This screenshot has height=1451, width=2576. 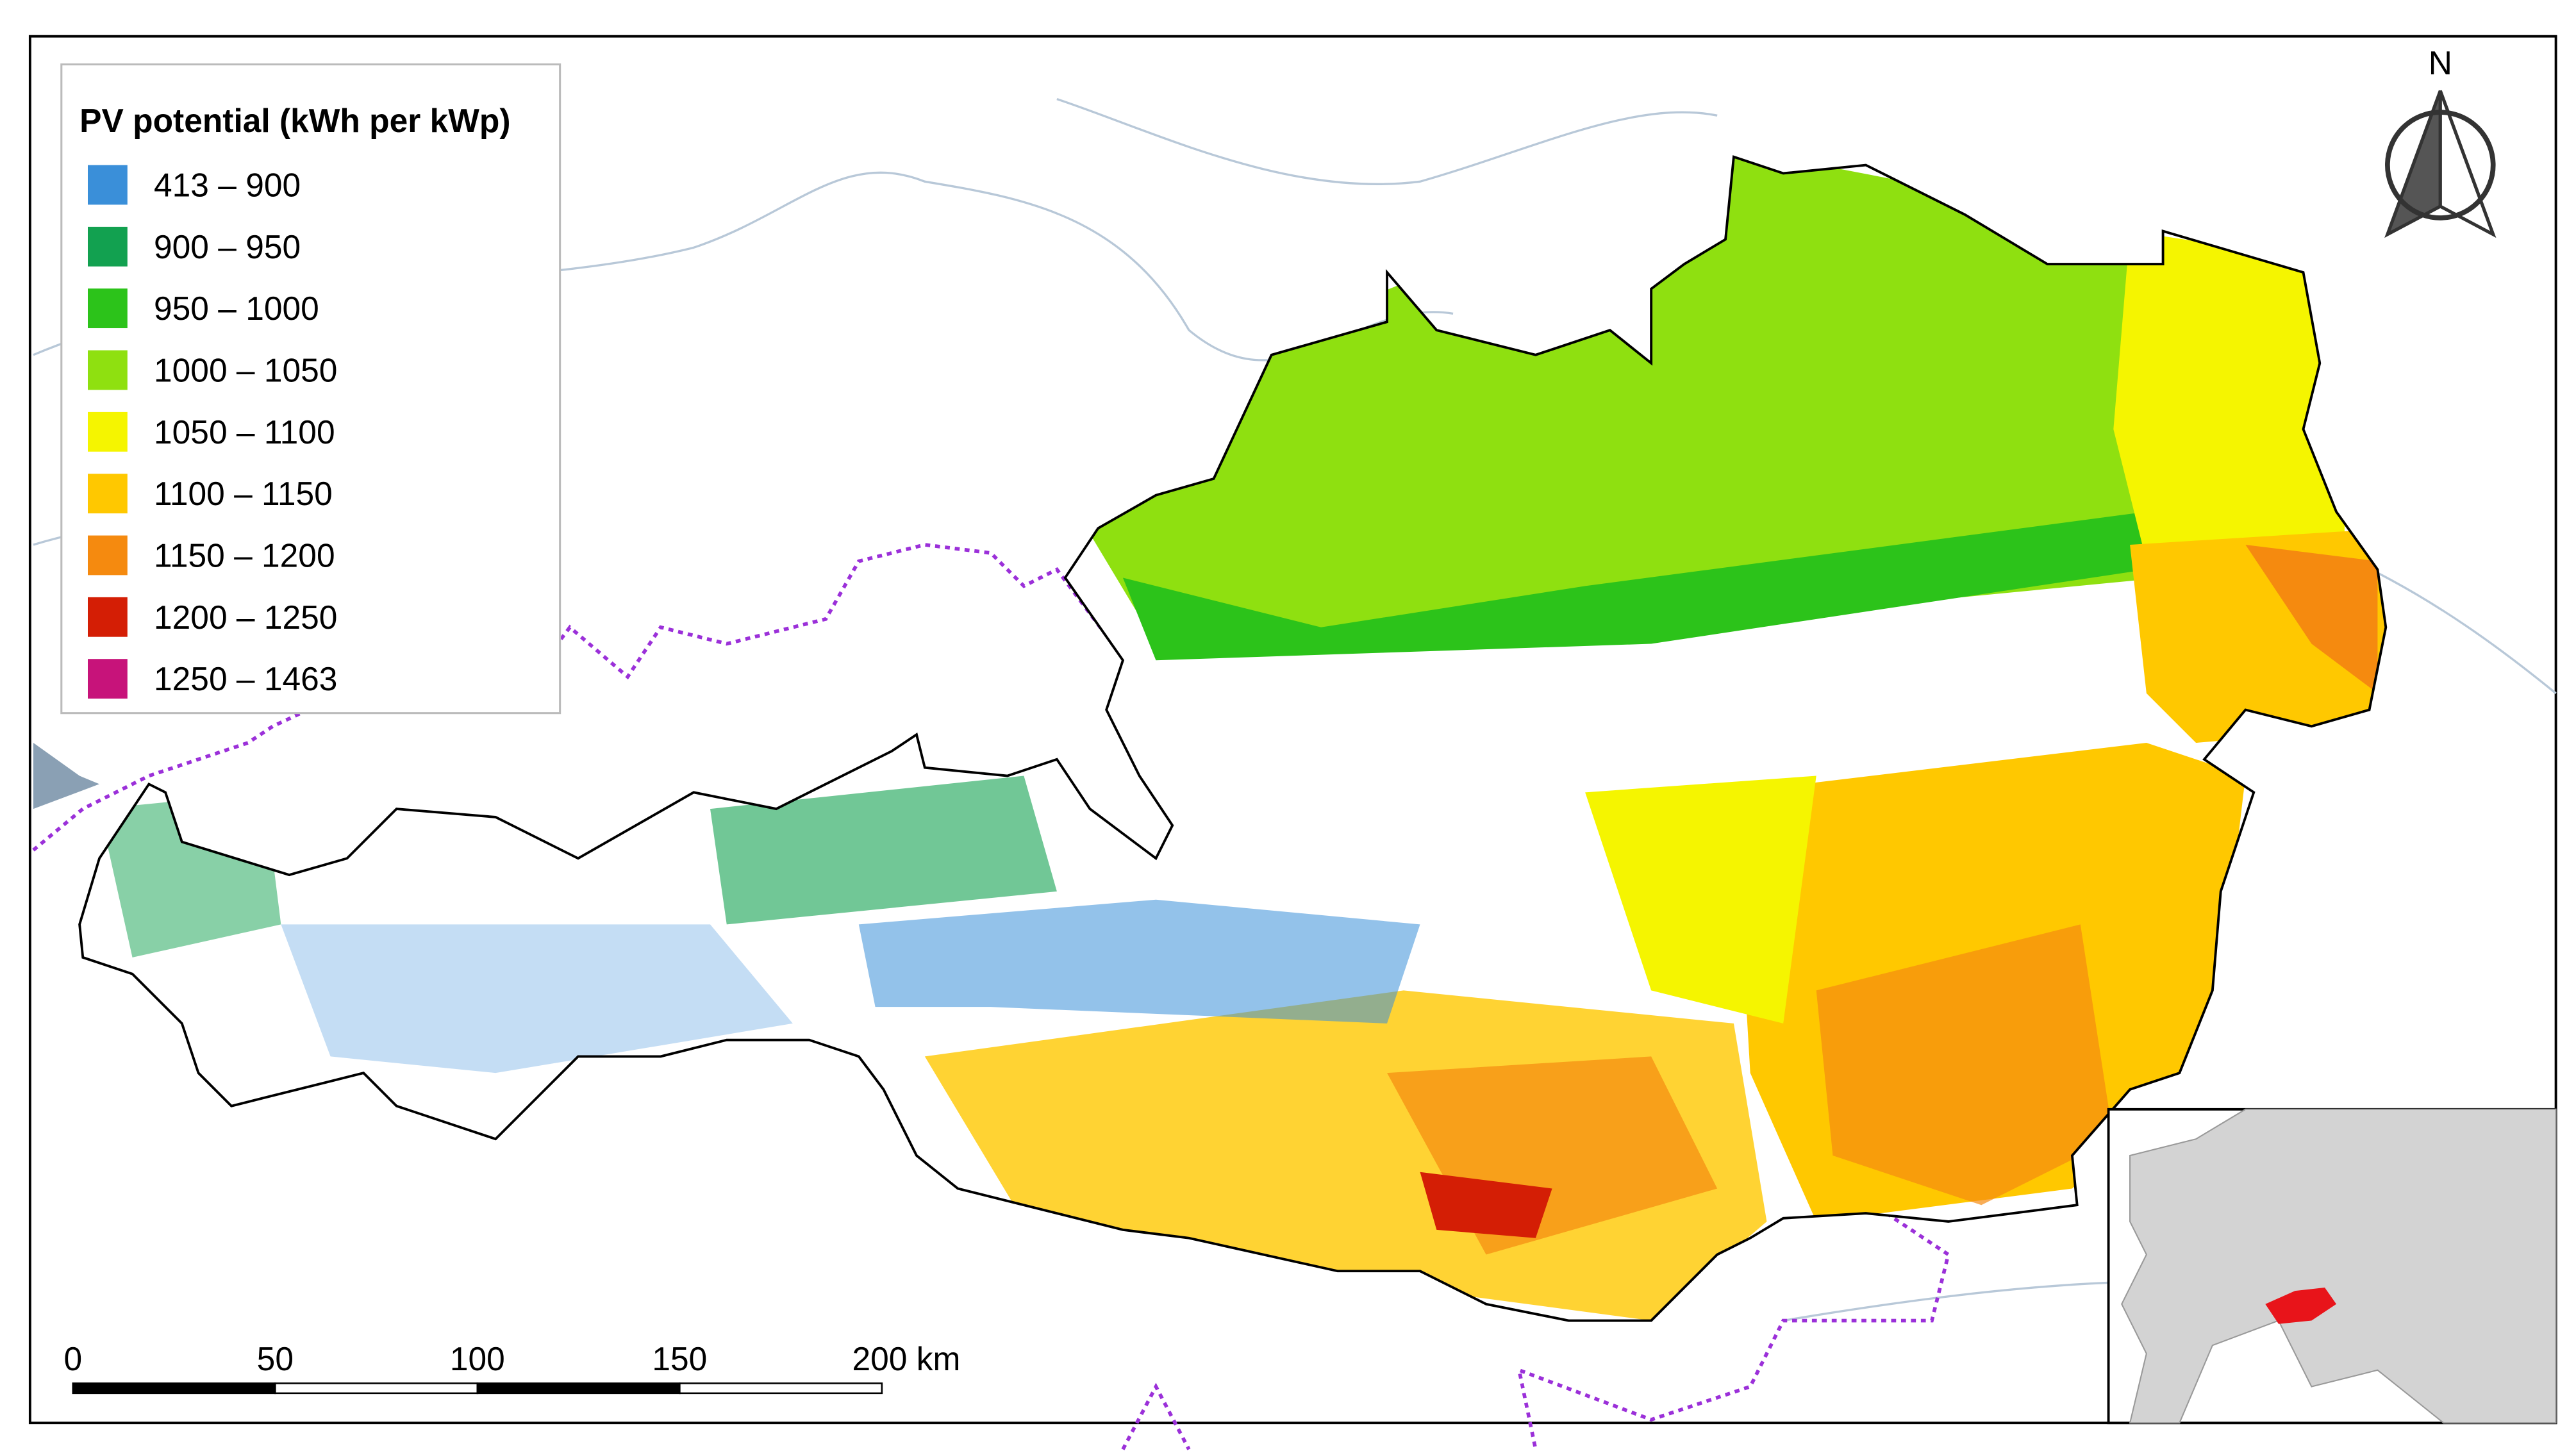 What do you see at coordinates (1387, 141) in the screenshot?
I see `river` at bounding box center [1387, 141].